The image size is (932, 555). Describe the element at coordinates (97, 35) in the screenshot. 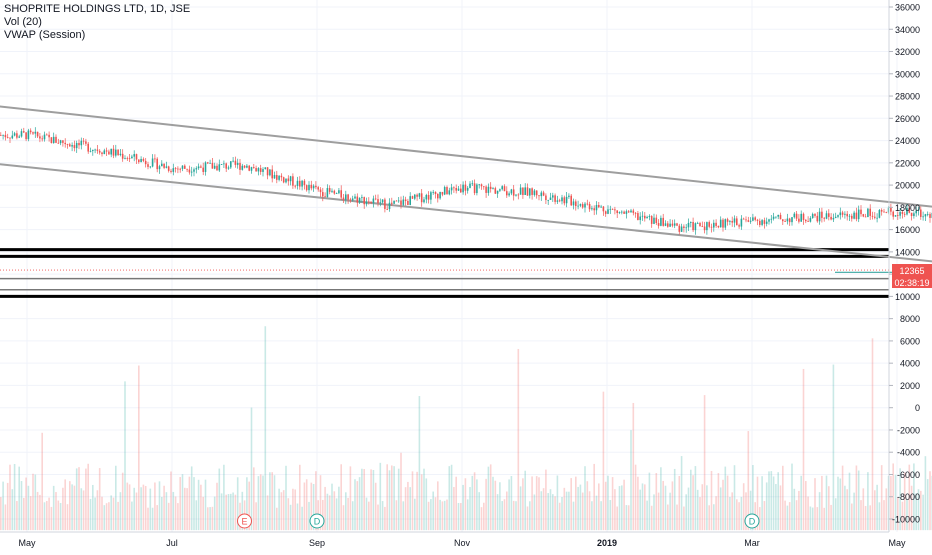

I see `vwap-indicator-label: VWAP (Session)` at that location.